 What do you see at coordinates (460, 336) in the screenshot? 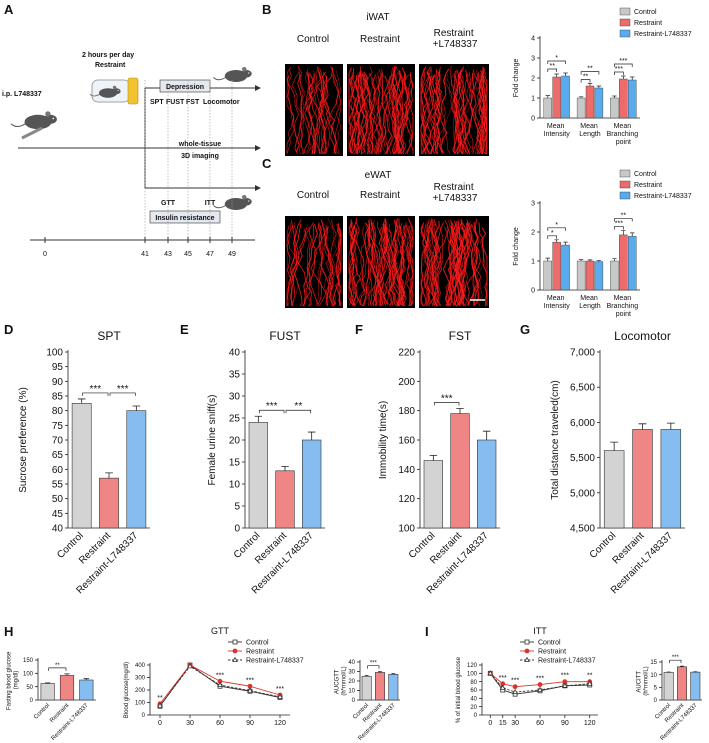
I see `chart-title: FST` at bounding box center [460, 336].